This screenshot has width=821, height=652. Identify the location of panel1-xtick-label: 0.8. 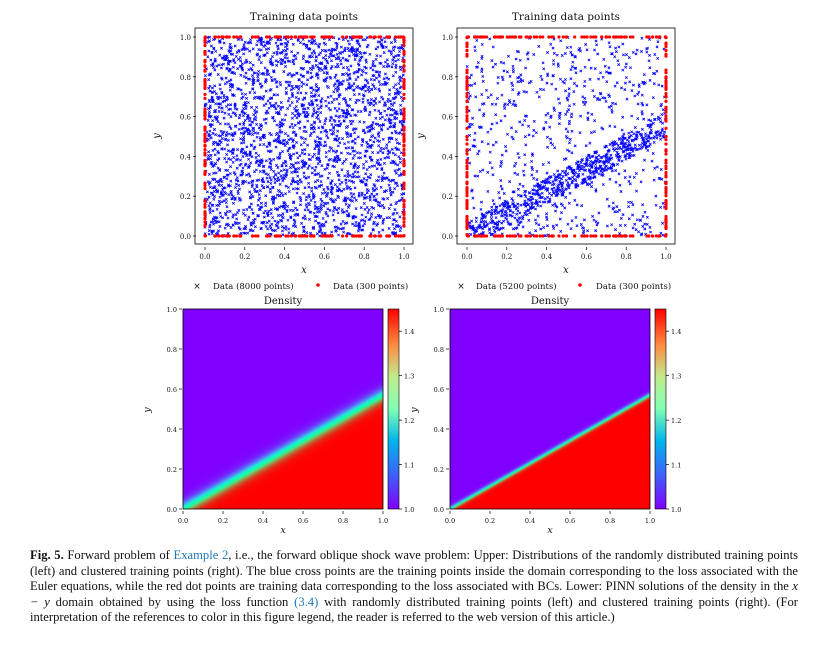
(364, 257).